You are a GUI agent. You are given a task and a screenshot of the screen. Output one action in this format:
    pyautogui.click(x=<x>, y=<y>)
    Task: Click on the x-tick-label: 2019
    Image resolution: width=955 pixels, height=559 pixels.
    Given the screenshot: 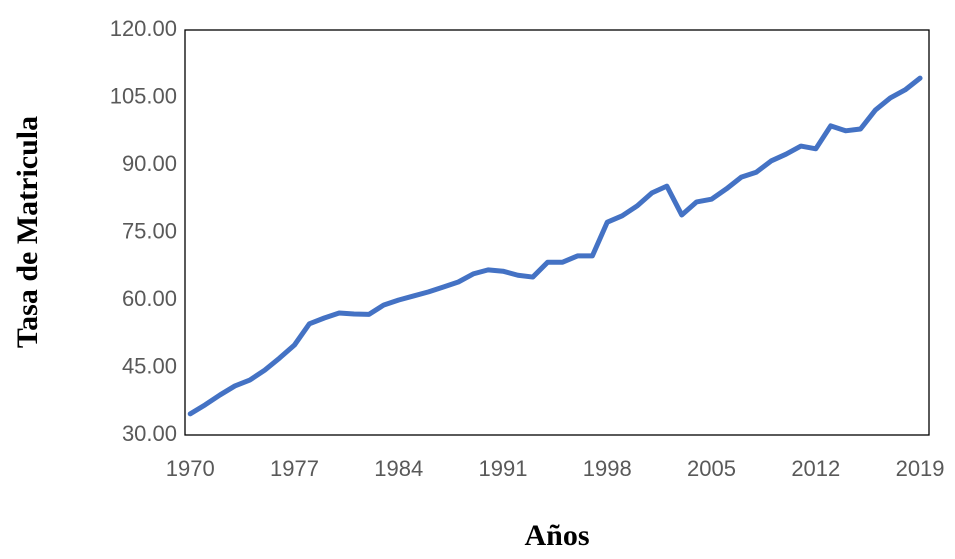 What is the action you would take?
    pyautogui.click(x=920, y=468)
    